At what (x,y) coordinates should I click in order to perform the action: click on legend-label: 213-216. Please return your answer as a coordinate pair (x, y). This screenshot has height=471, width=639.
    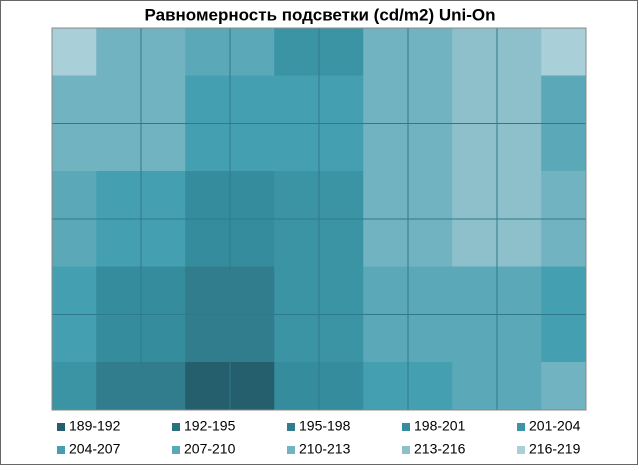
    Looking at the image, I should click on (440, 449).